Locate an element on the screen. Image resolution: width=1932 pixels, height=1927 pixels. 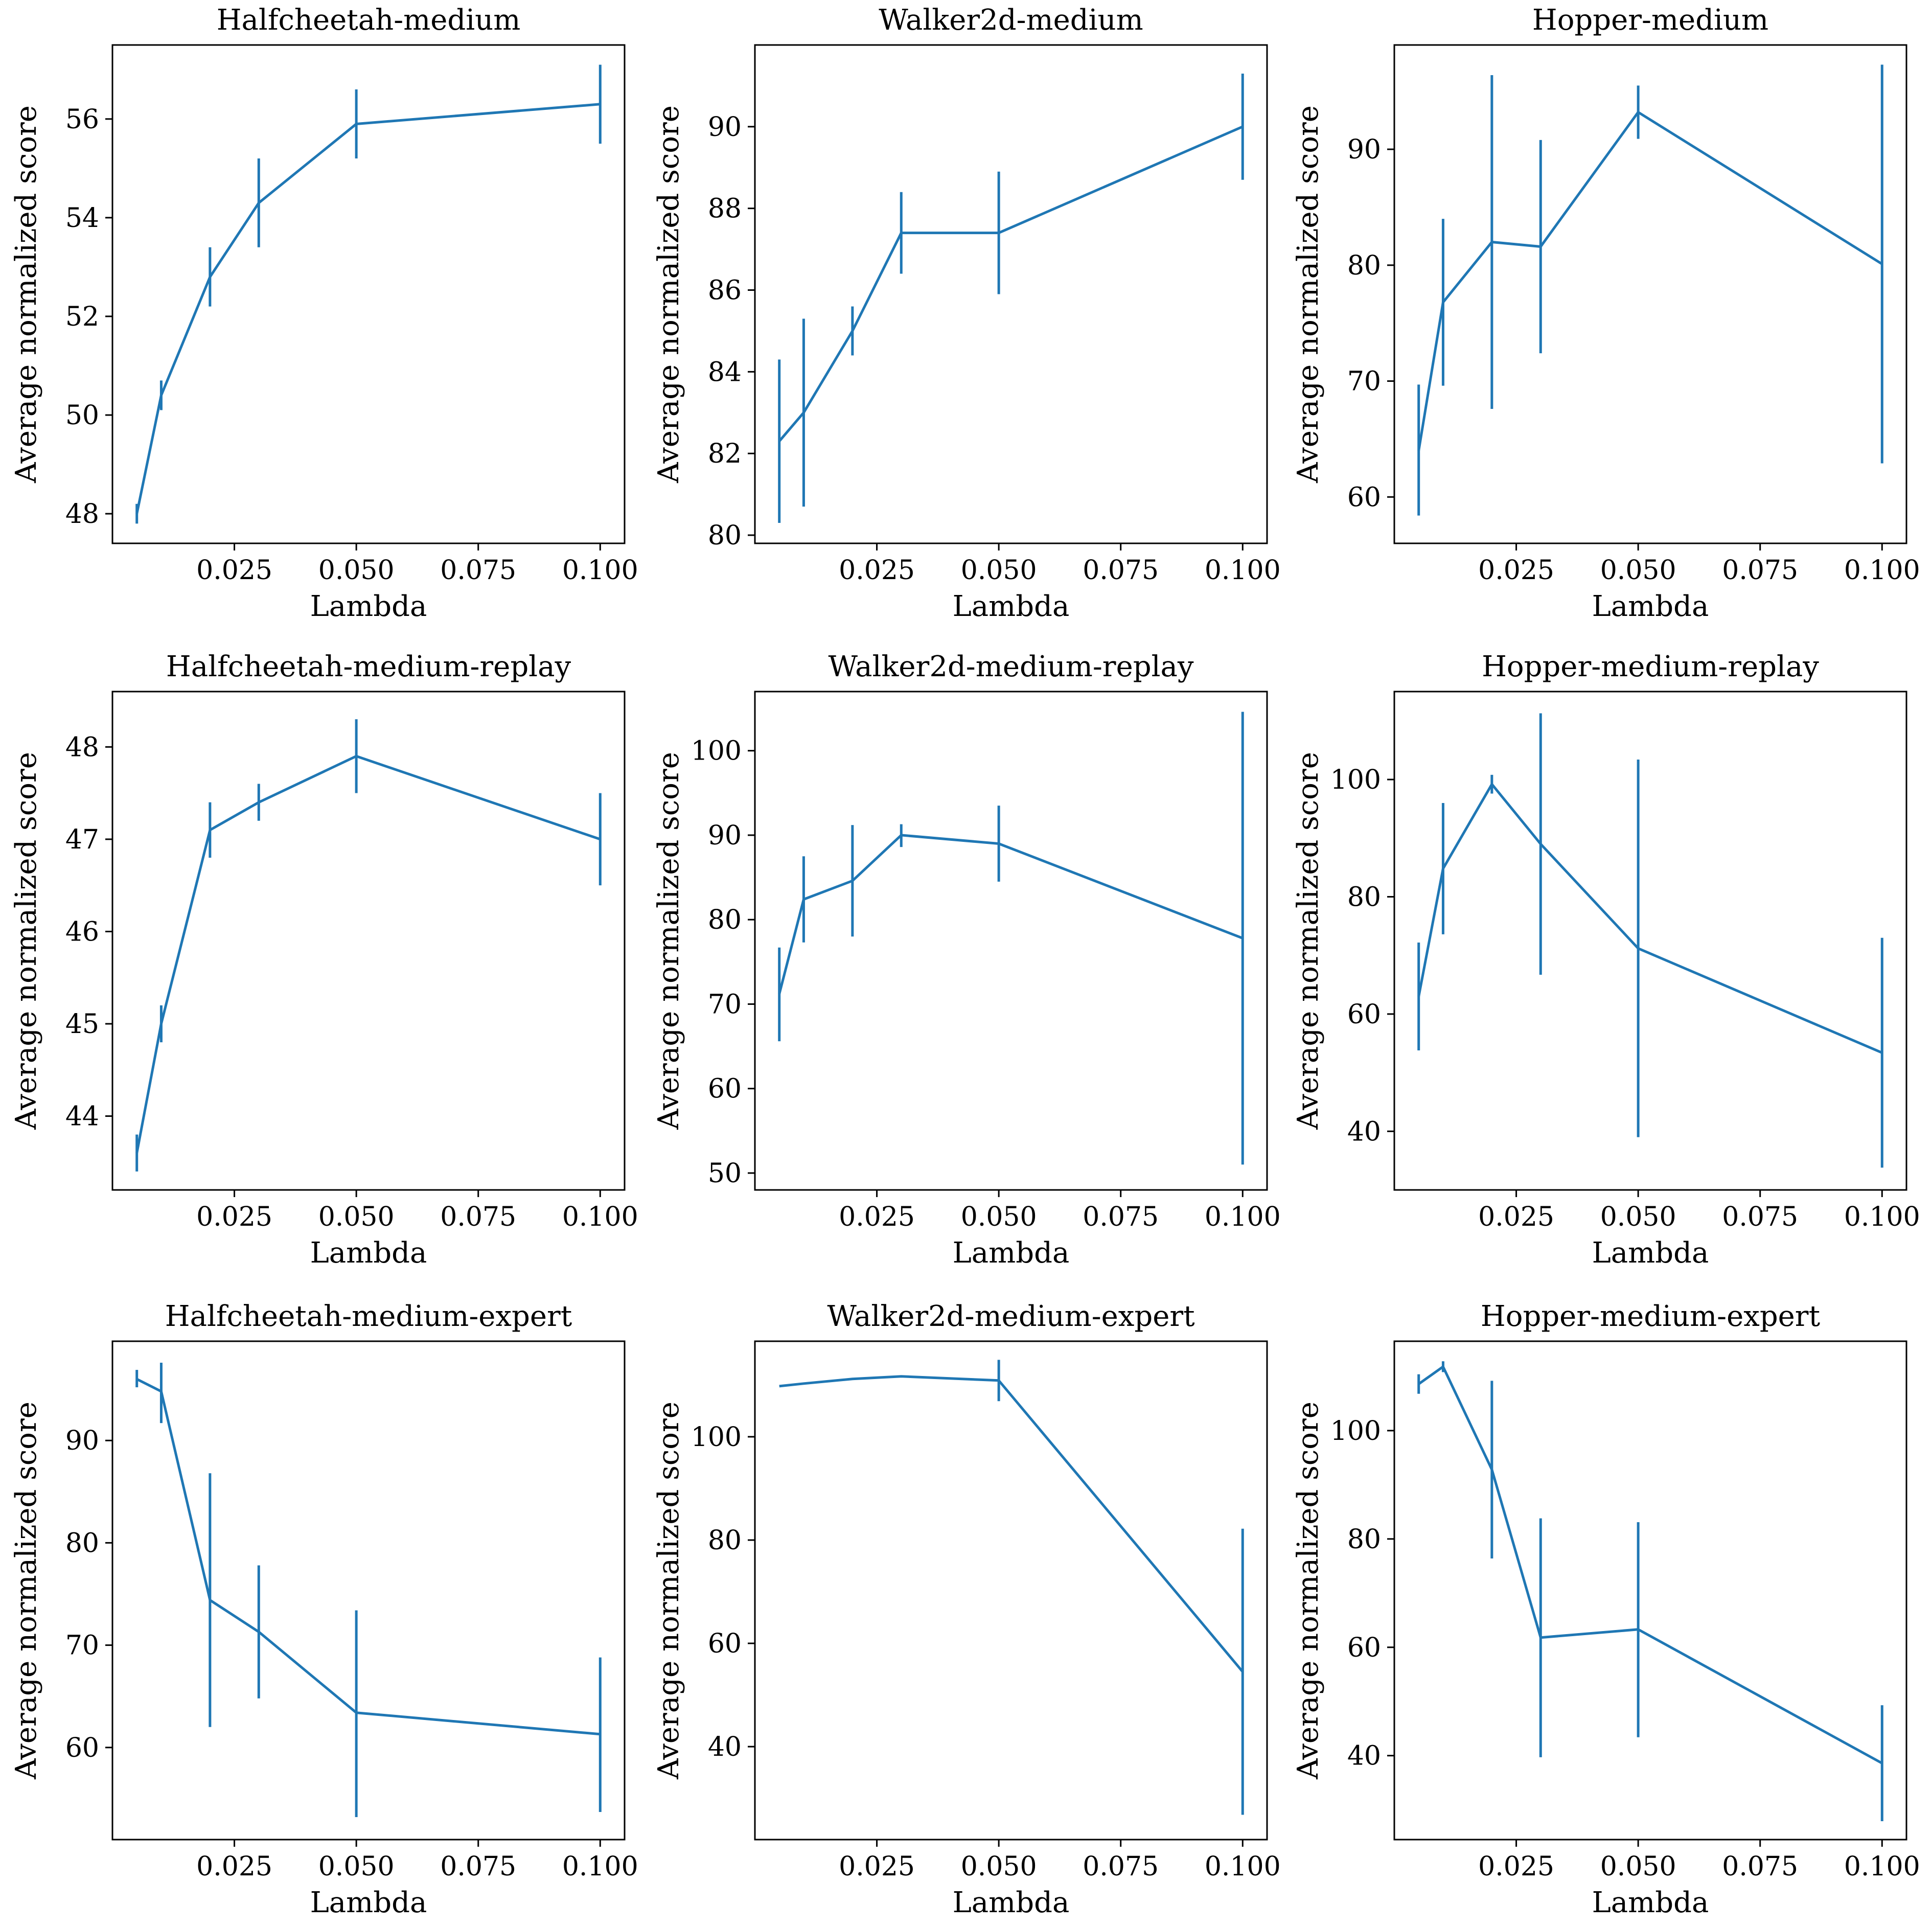
chart-title: Halfcheetah-medium-replay is located at coordinates (368, 666).